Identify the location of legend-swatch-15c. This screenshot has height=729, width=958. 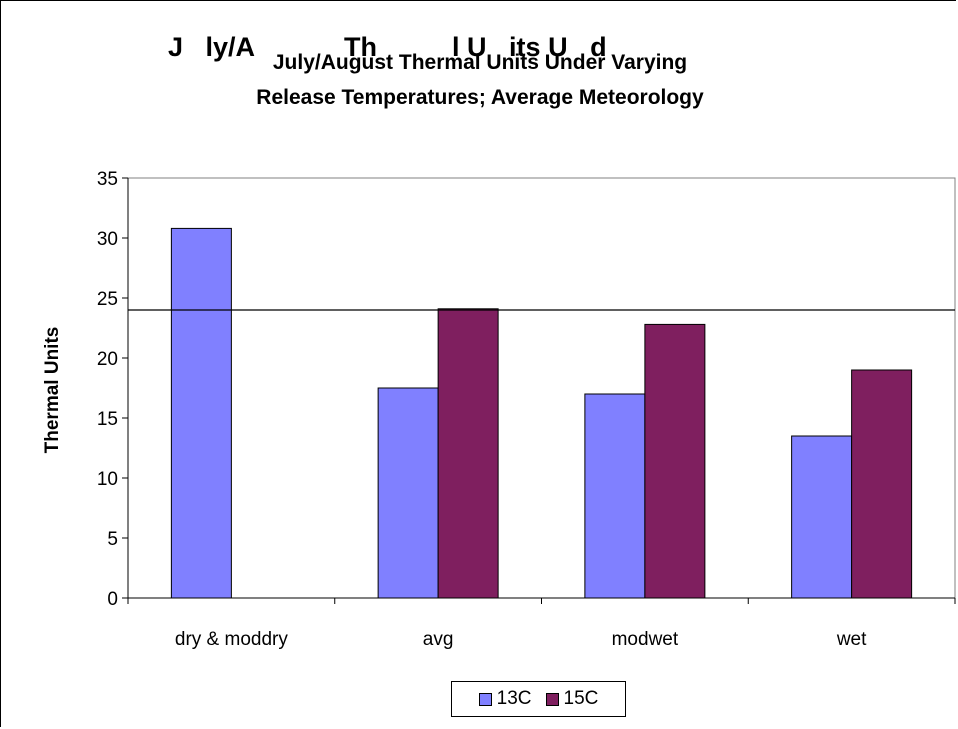
(552, 699).